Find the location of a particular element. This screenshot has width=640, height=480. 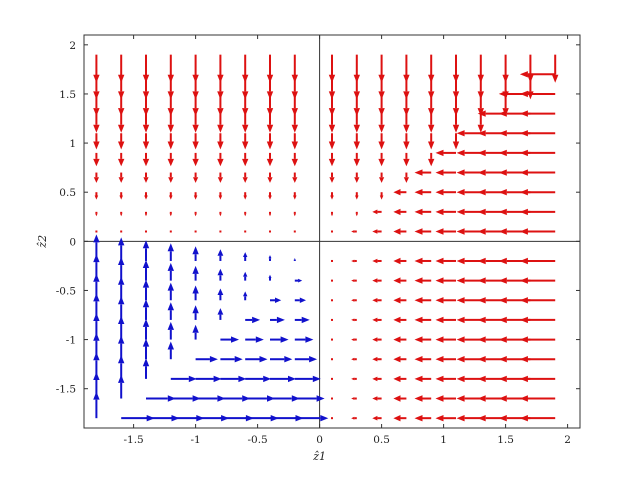

y-tick-label: 1.5 is located at coordinates (67, 95).